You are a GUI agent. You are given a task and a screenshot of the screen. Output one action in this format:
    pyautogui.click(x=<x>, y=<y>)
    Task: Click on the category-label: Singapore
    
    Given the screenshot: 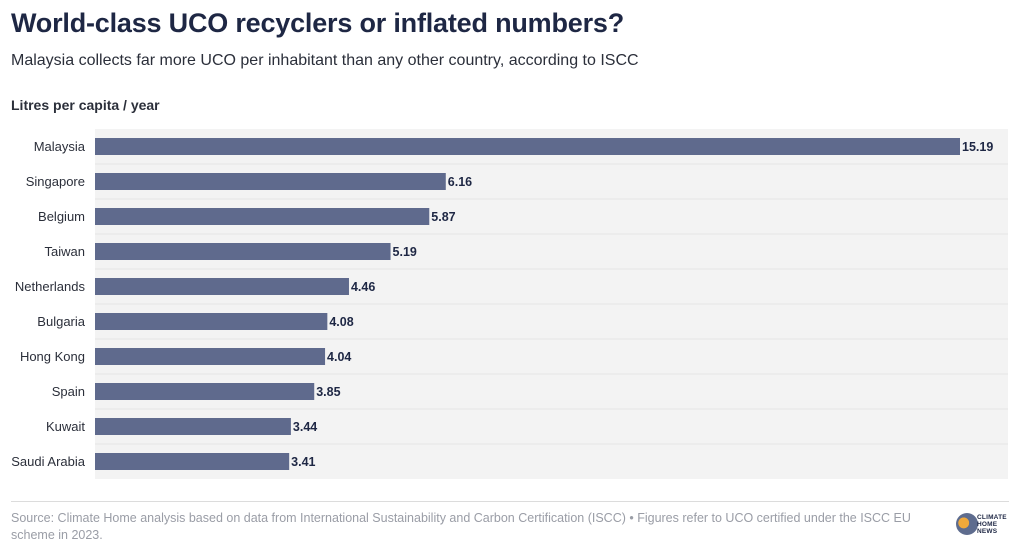 What is the action you would take?
    pyautogui.click(x=55, y=181)
    